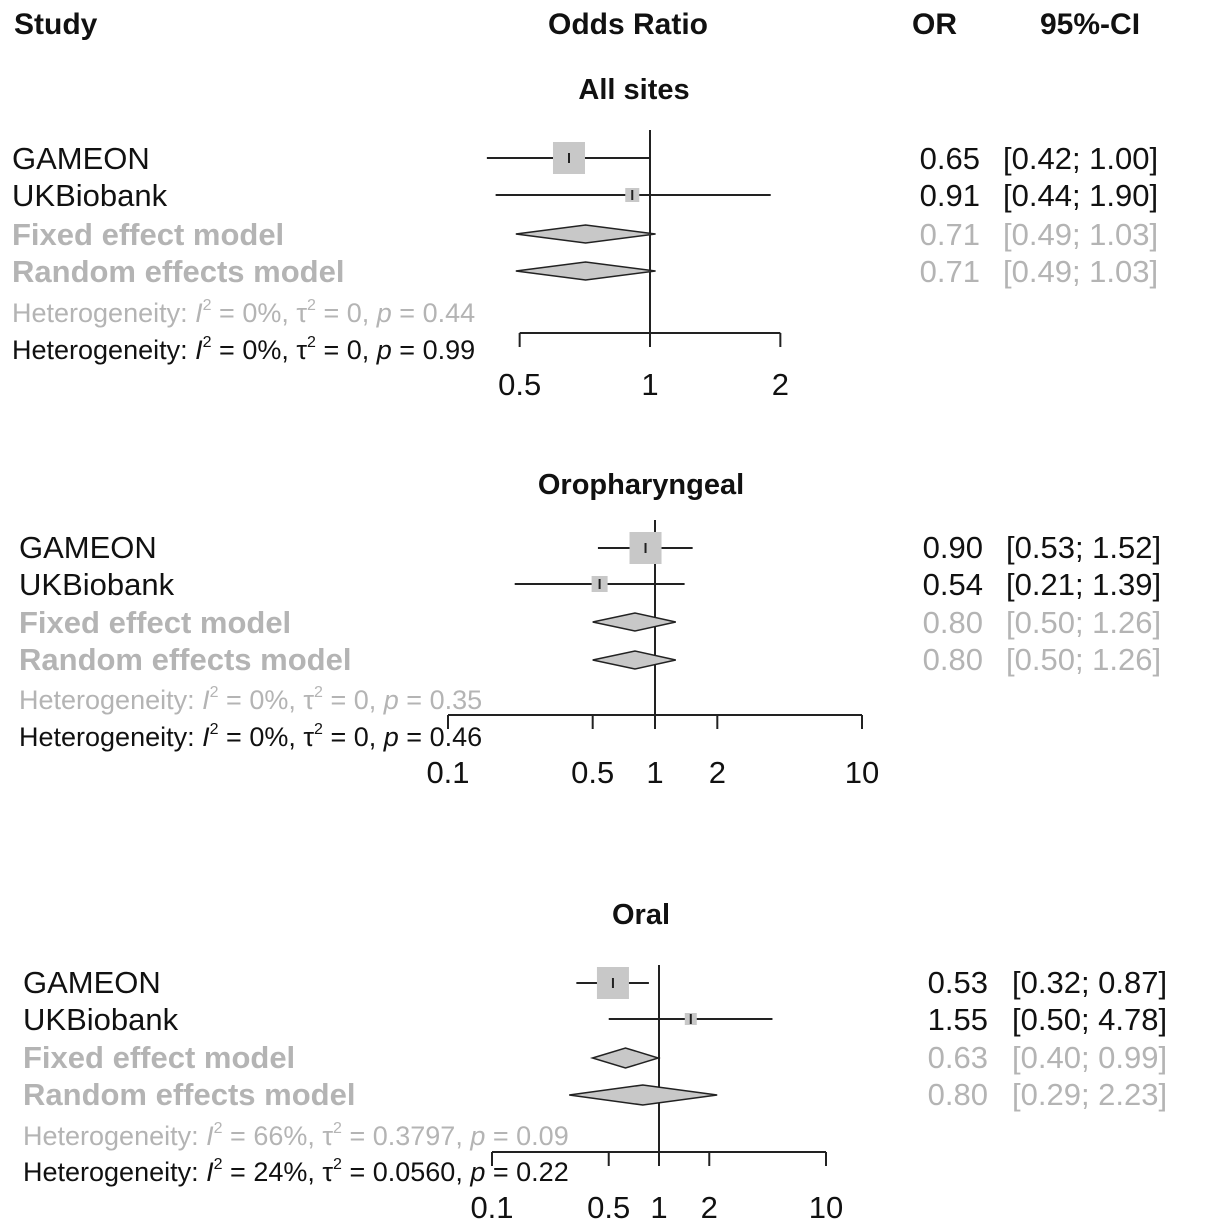 This screenshot has height=1221, width=1210. I want to click on panel-title-oral: Oral, so click(641, 915).